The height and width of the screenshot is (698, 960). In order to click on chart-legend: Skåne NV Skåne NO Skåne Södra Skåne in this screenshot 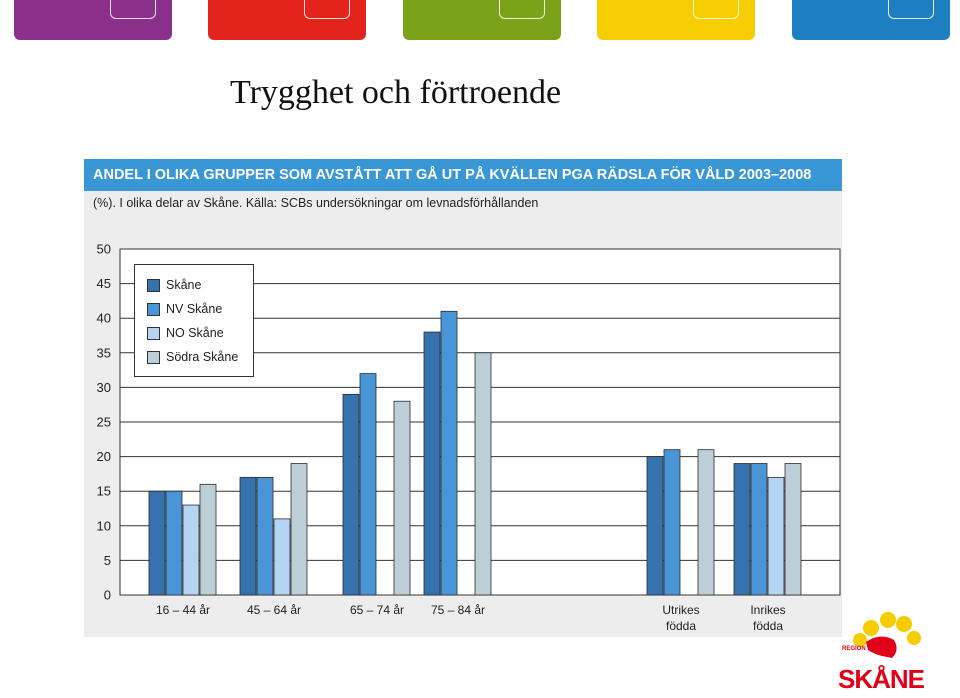, I will do `click(194, 320)`.